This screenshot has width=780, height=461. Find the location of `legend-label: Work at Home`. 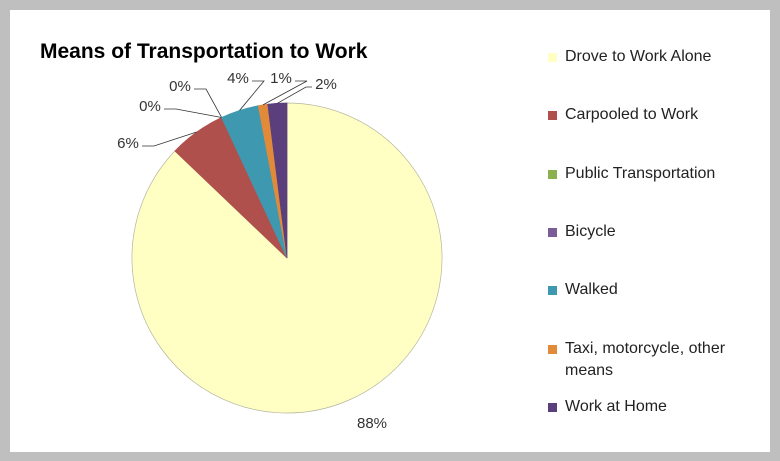

legend-label: Work at Home is located at coordinates (616, 406).